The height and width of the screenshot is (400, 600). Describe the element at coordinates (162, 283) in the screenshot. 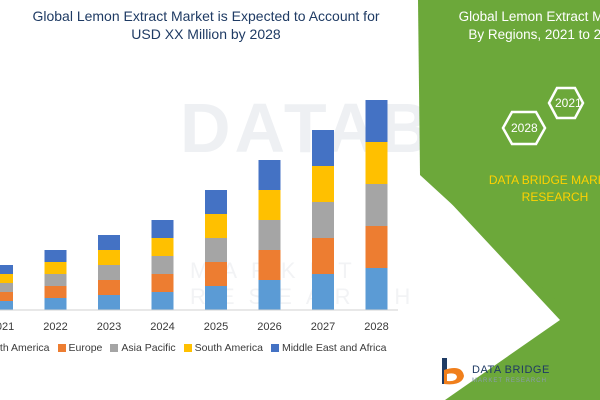

I see `bar-2024-europe` at that location.